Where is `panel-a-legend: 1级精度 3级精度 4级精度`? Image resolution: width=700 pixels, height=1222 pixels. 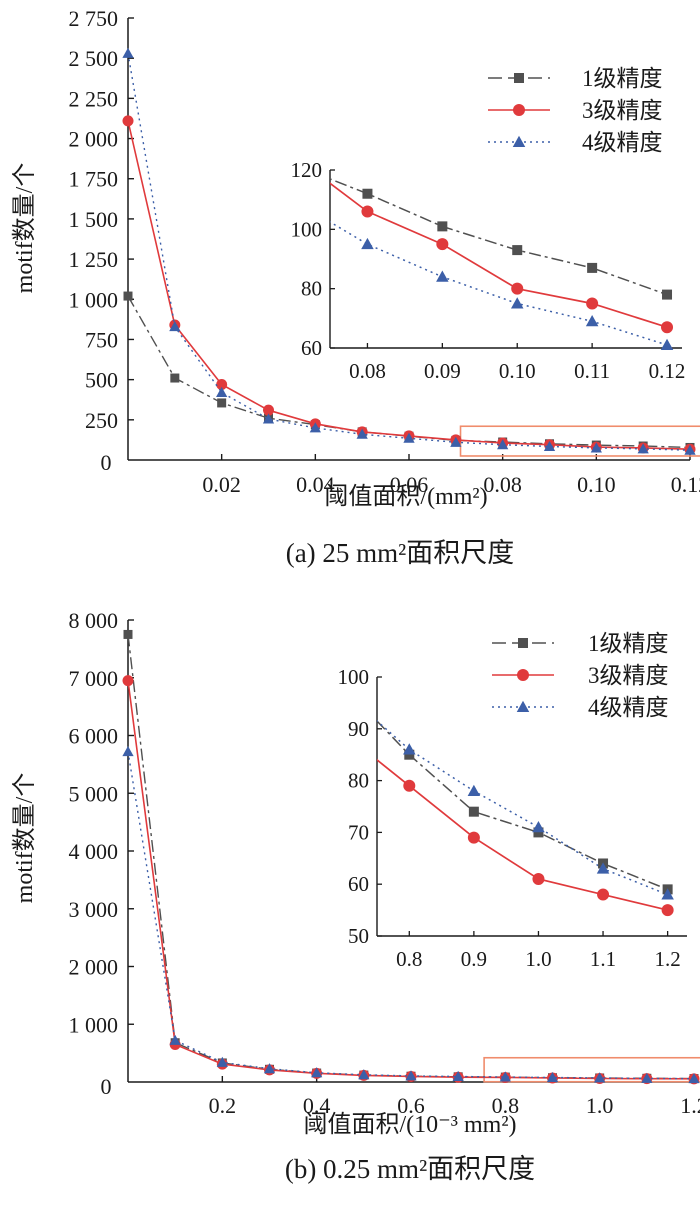 panel-a-legend: 1级精度 3级精度 4级精度 is located at coordinates (575, 110).